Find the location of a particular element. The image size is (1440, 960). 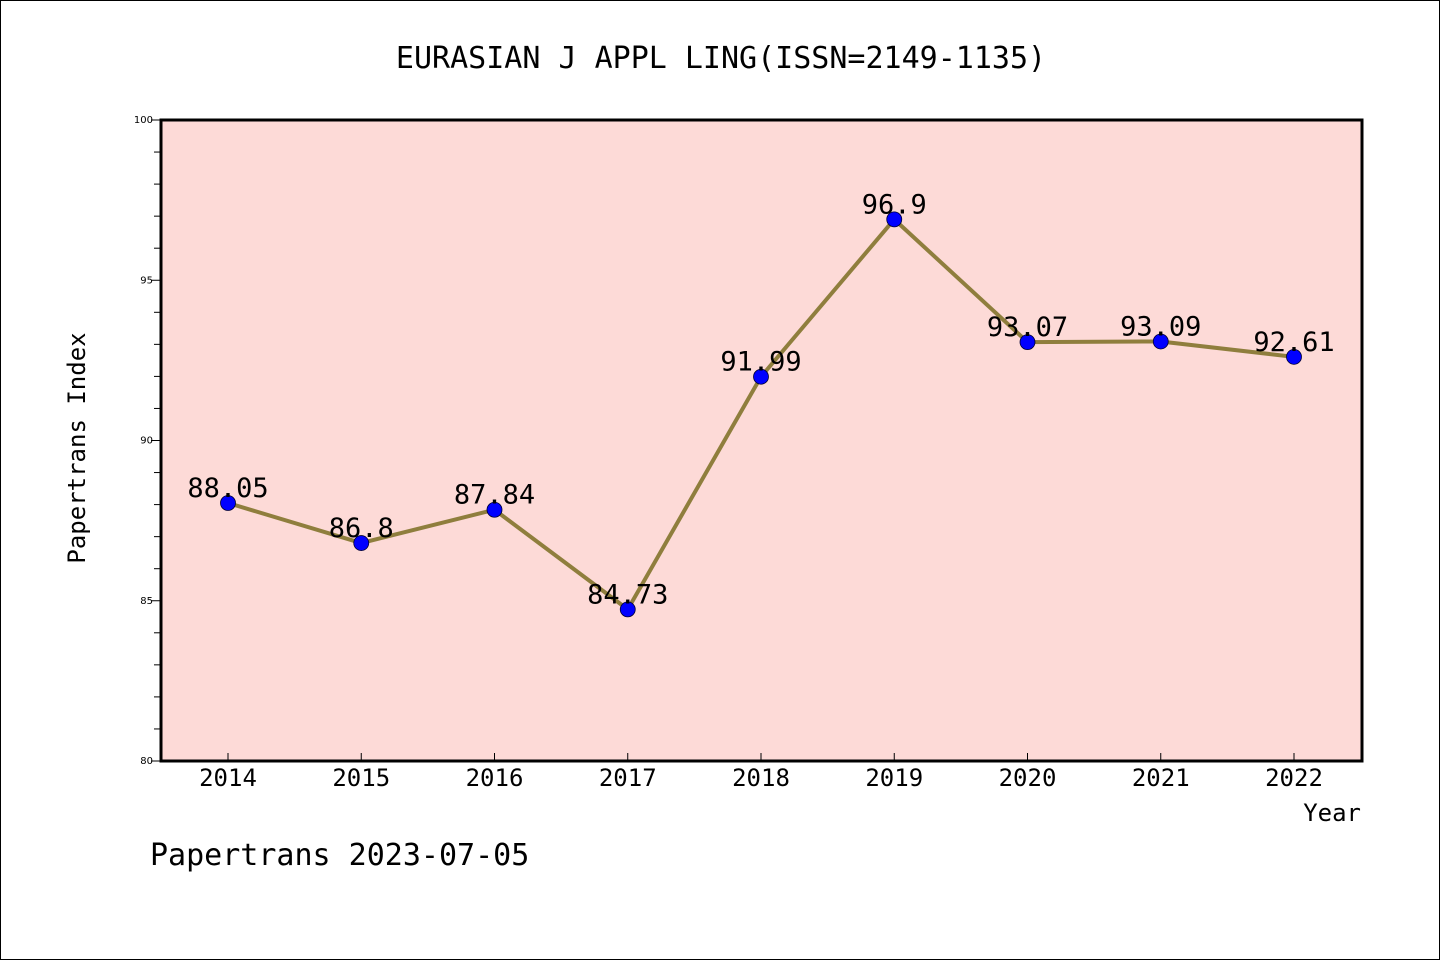

x-tick-label: 2017 is located at coordinates (628, 778).